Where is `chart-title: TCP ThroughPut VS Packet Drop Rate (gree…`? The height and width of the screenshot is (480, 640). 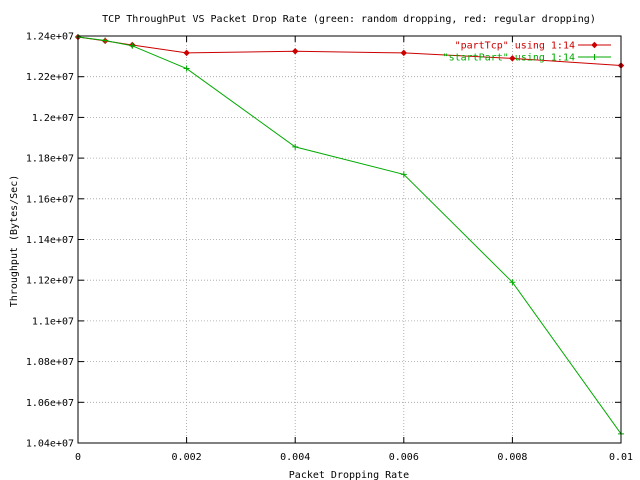 chart-title: TCP ThroughPut VS Packet Drop Rate (gree… is located at coordinates (349, 19).